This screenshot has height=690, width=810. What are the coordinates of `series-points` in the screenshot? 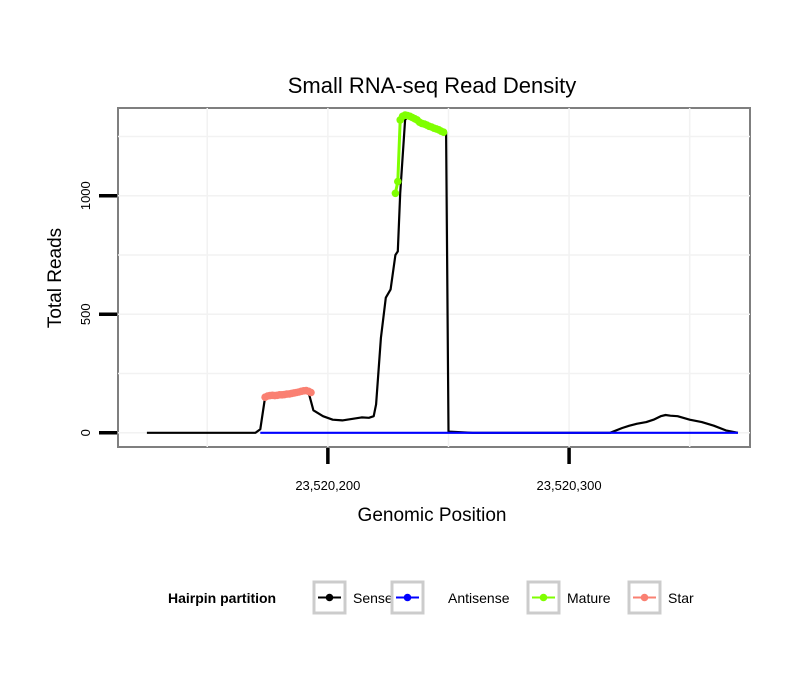 It's located at (354, 256).